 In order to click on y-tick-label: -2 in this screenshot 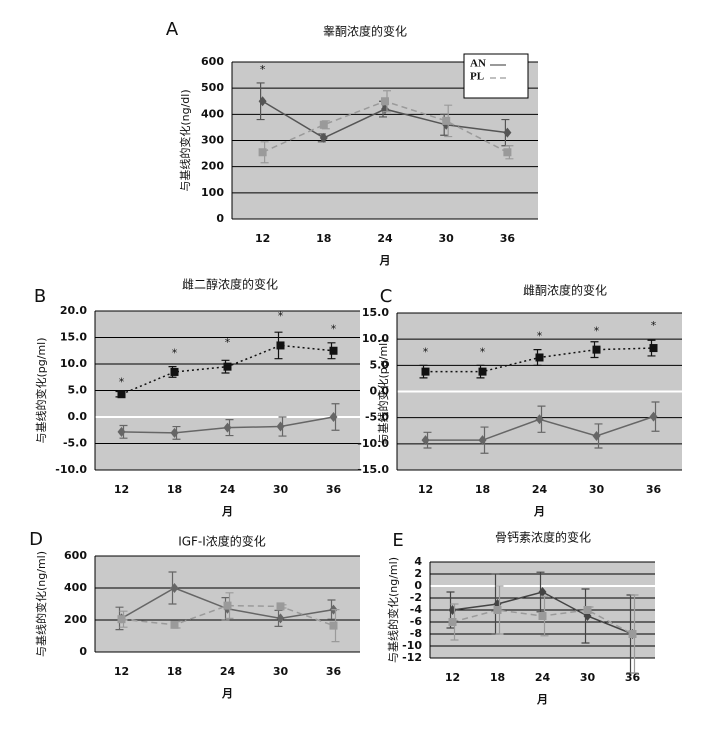, I will do `click(416, 597)`.